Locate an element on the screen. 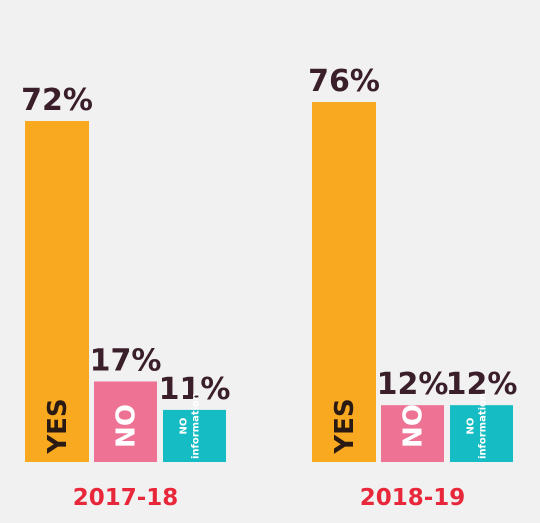  group-label-2018-19: 2018-19 is located at coordinates (413, 498).